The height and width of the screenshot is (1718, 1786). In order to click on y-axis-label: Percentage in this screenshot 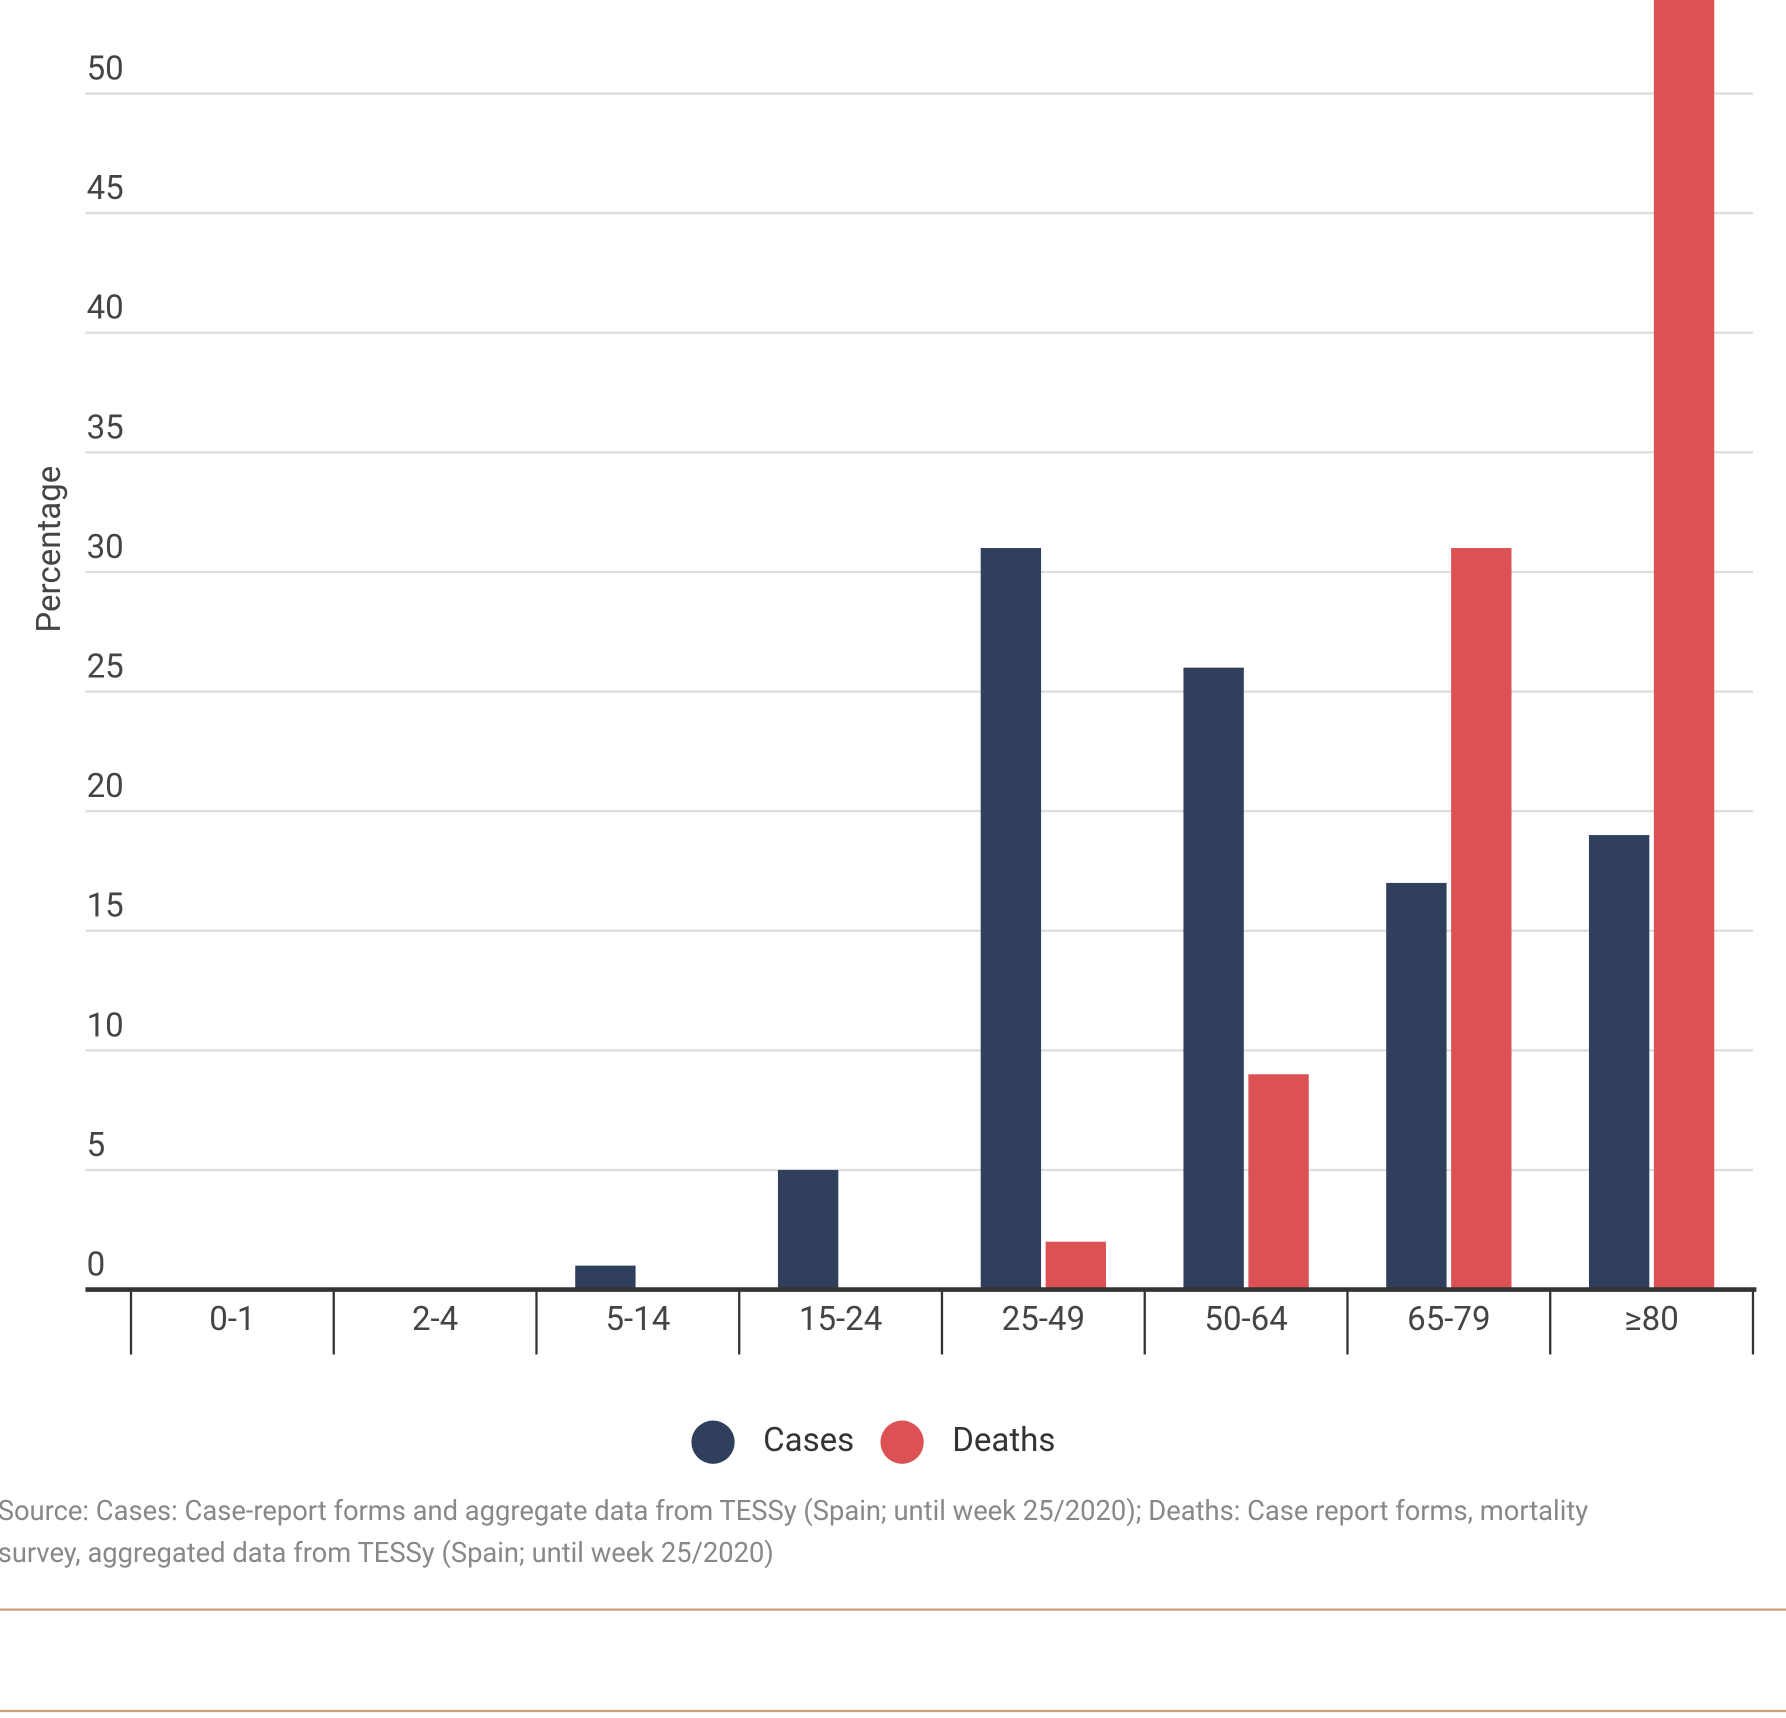, I will do `click(49, 549)`.